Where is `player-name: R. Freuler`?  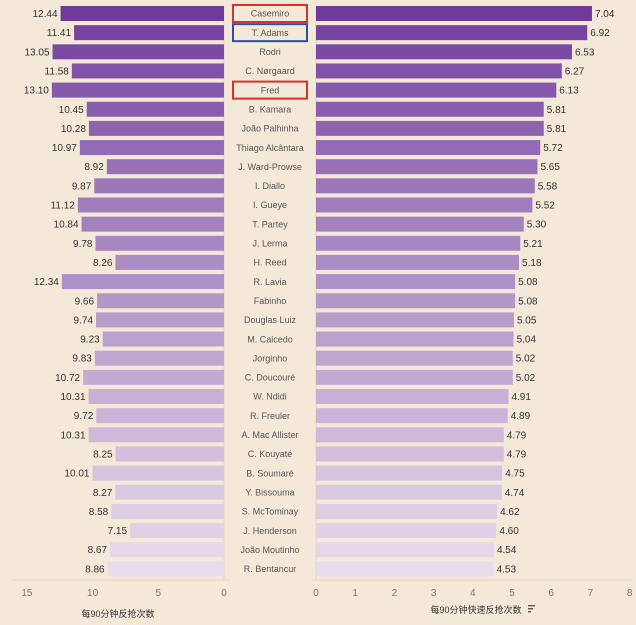 player-name: R. Freuler is located at coordinates (270, 416).